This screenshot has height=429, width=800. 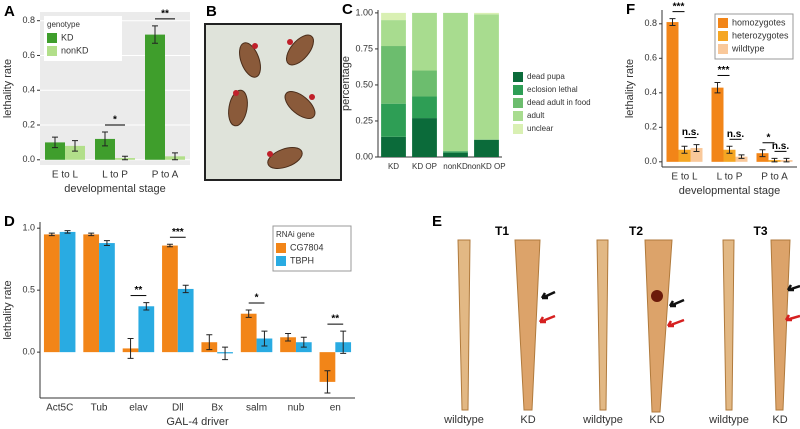 What do you see at coordinates (28, 90) in the screenshot?
I see `y-tick-label: 0.4` at bounding box center [28, 90].